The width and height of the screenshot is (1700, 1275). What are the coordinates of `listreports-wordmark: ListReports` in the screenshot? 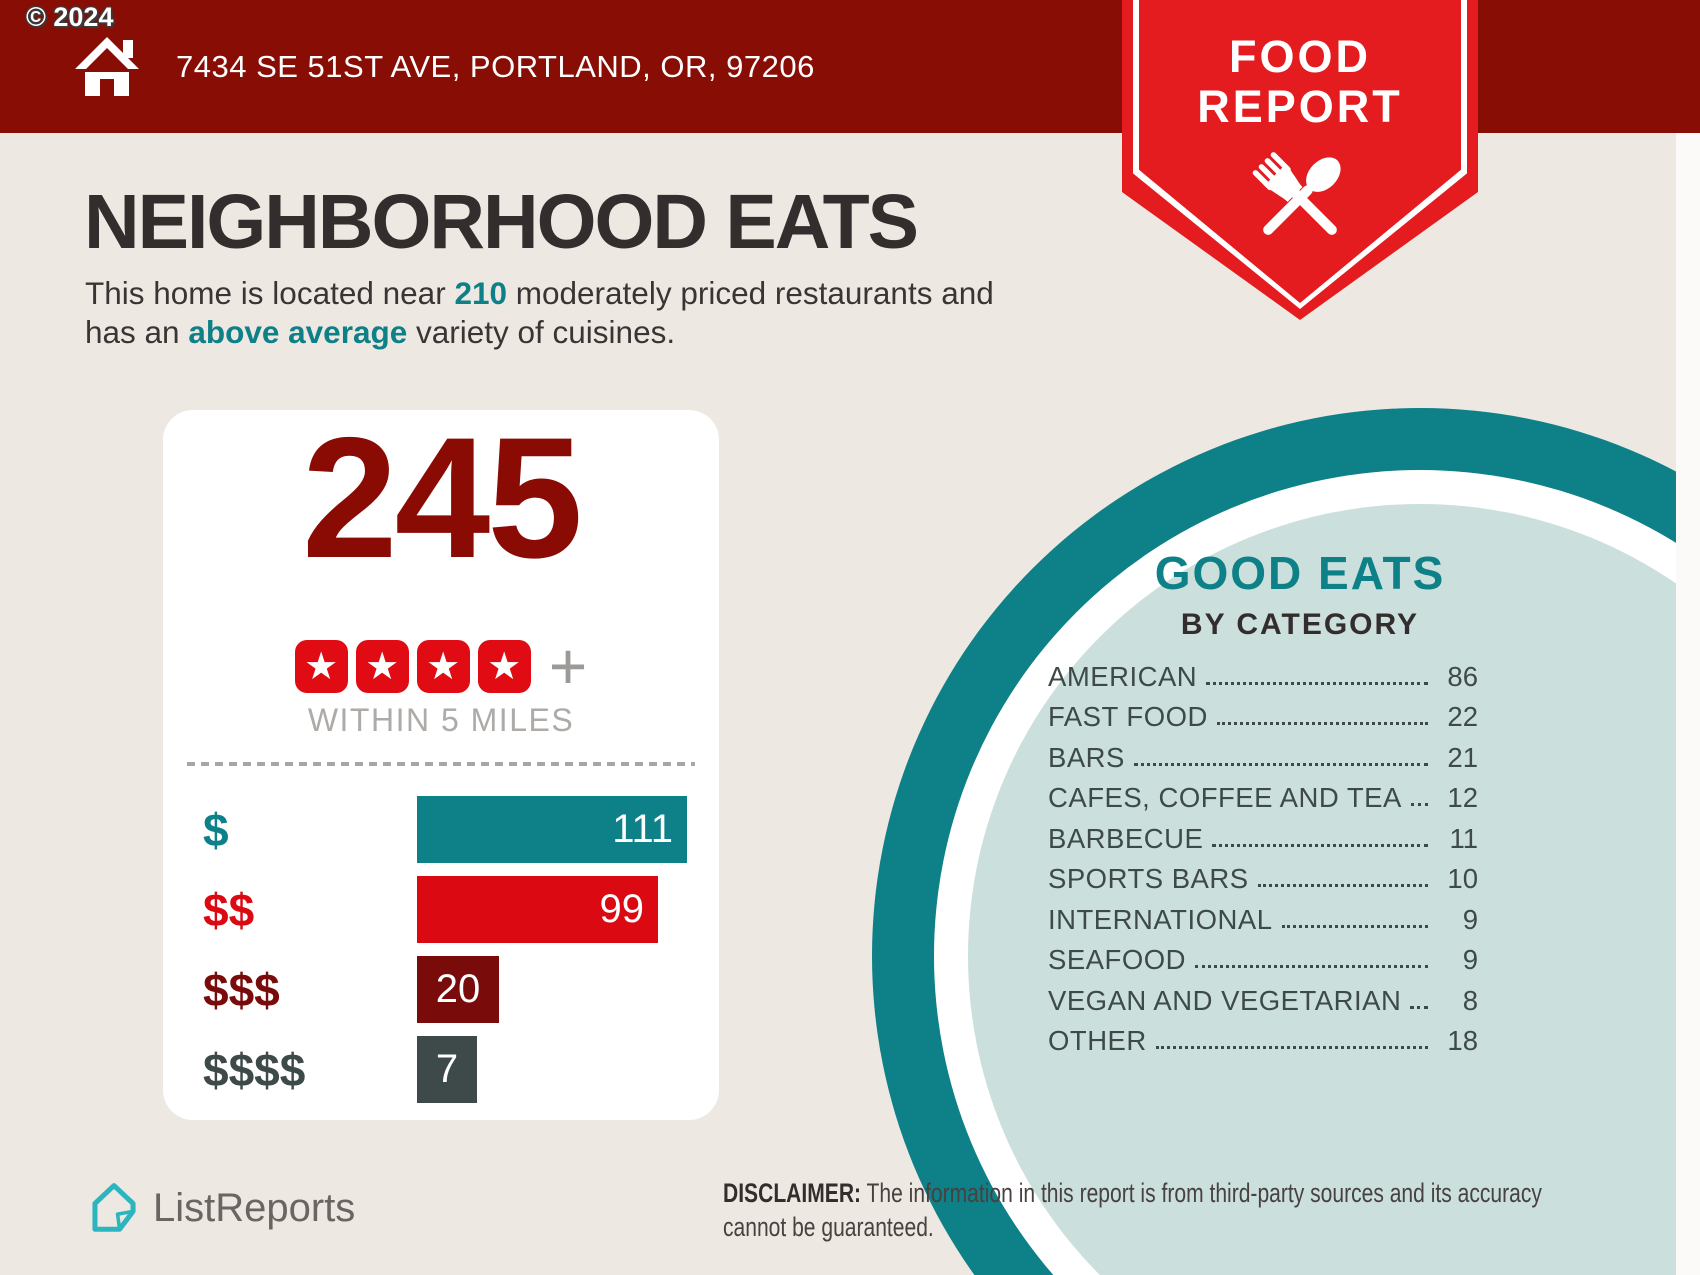 It's located at (254, 1207).